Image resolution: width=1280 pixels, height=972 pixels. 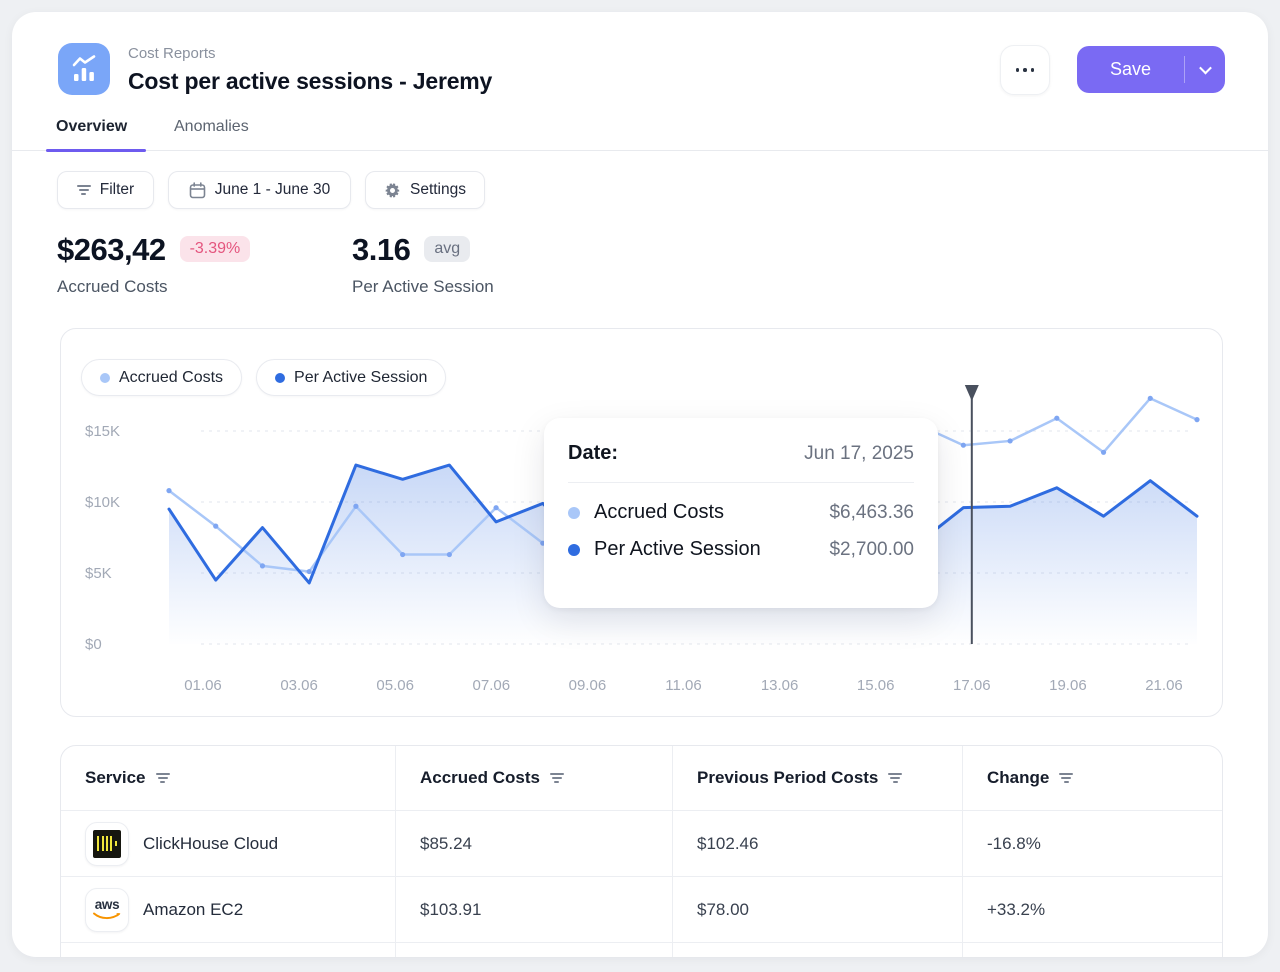 I want to click on y-axis-tick-label: $15K, so click(x=102, y=431).